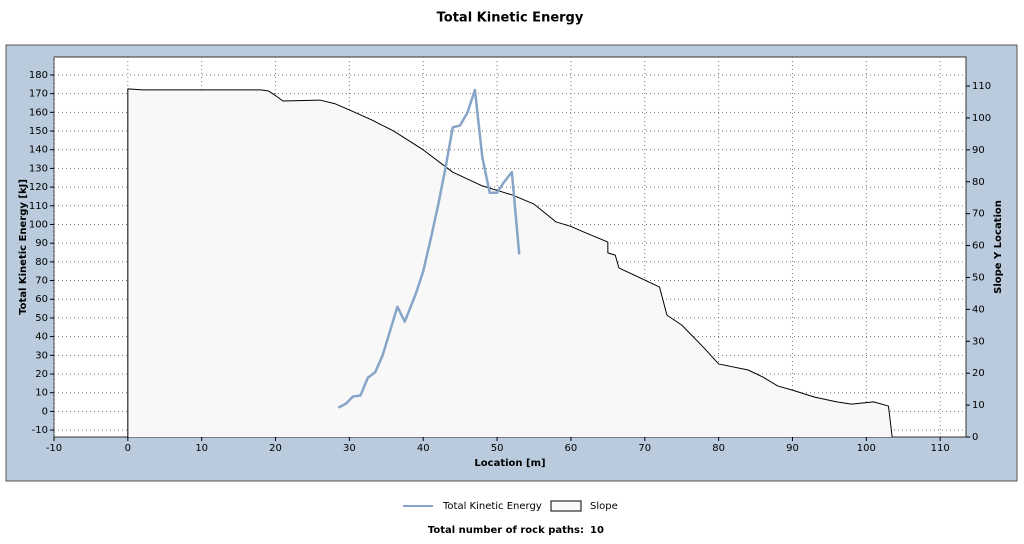 The image size is (1024, 544). I want to click on y2-tick-label: 10, so click(978, 405).